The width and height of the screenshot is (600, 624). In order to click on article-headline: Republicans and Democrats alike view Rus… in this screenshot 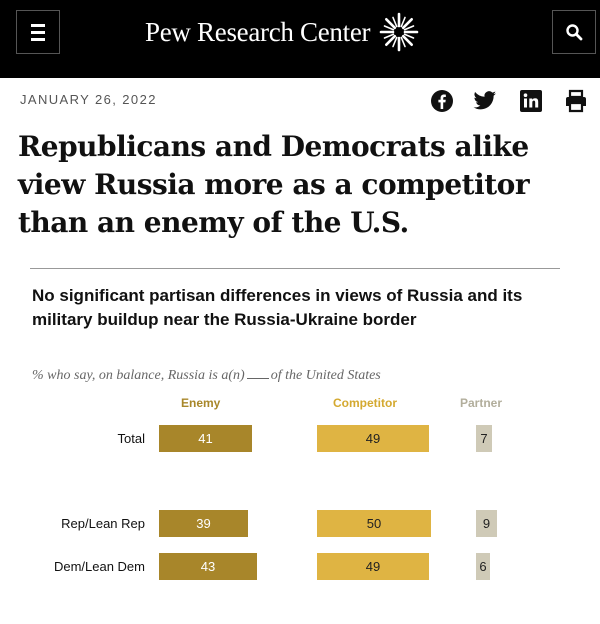, I will do `click(274, 184)`.